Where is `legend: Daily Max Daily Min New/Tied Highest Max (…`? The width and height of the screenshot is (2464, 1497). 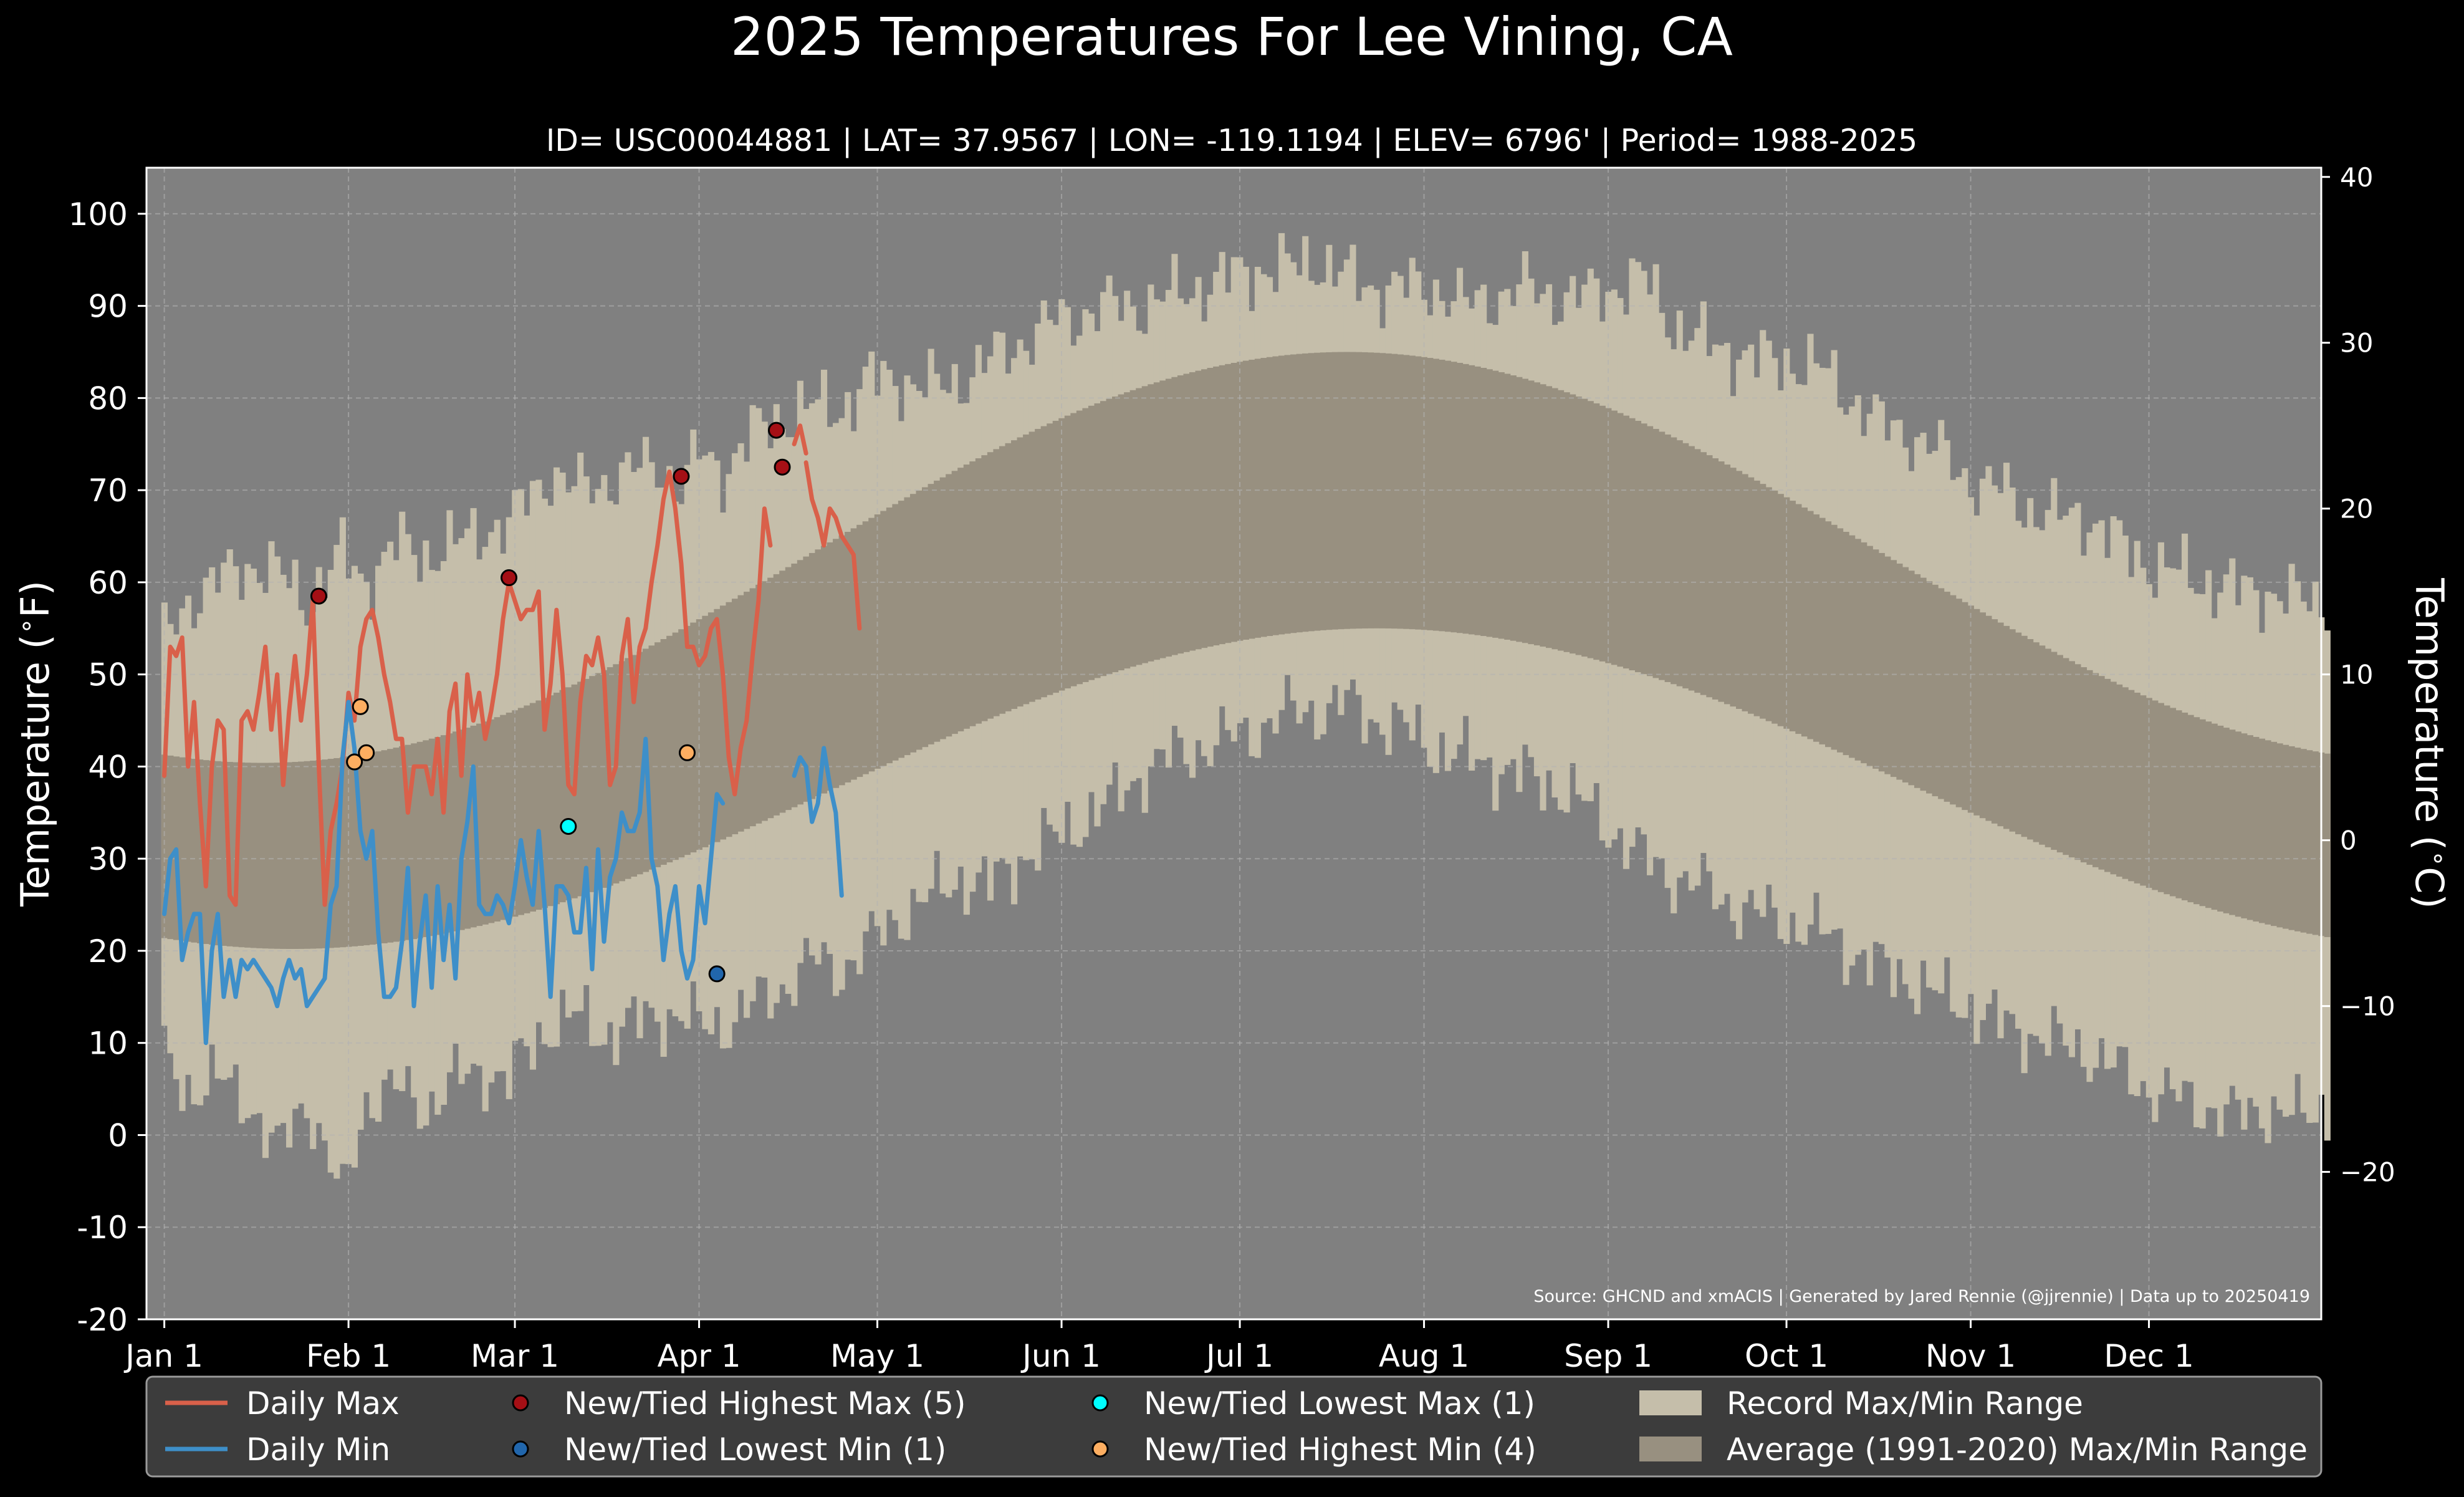 legend: Daily Max Daily Min New/Tied Highest Max (… is located at coordinates (1234, 1426).